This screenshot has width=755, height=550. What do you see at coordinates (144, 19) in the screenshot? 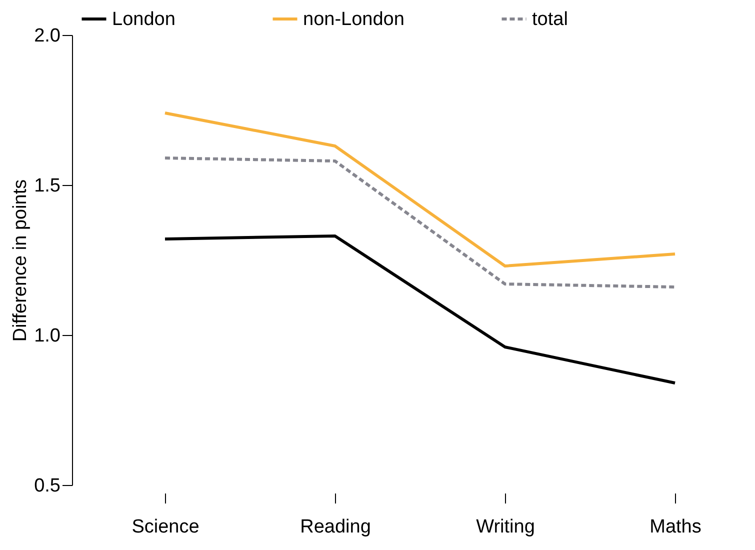
I see `legend-label: London` at bounding box center [144, 19].